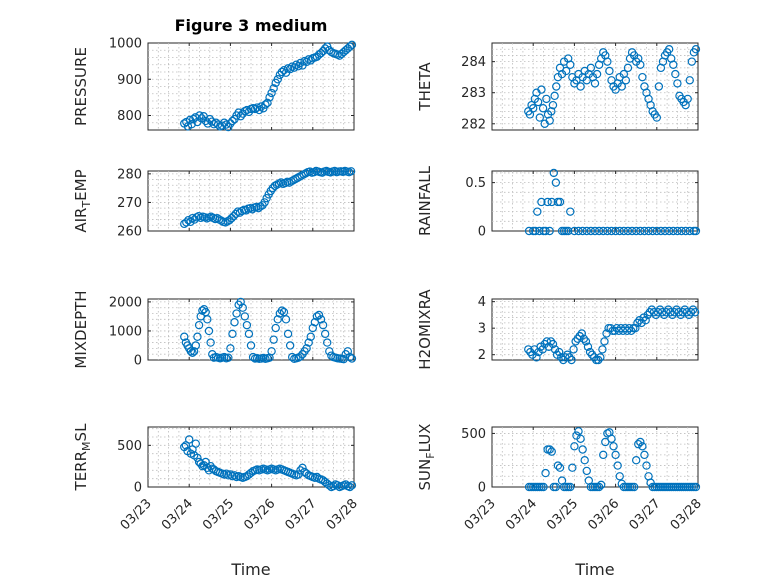 This screenshot has height=583, width=778. Describe the element at coordinates (480, 514) in the screenshot. I see `x-tick-label: 03/23` at that location.